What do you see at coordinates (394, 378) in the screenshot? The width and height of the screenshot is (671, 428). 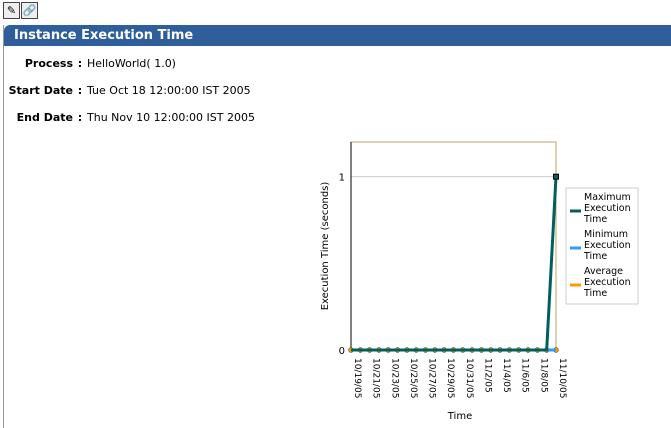 I see `x-tick-label: 10/23/05` at bounding box center [394, 378].